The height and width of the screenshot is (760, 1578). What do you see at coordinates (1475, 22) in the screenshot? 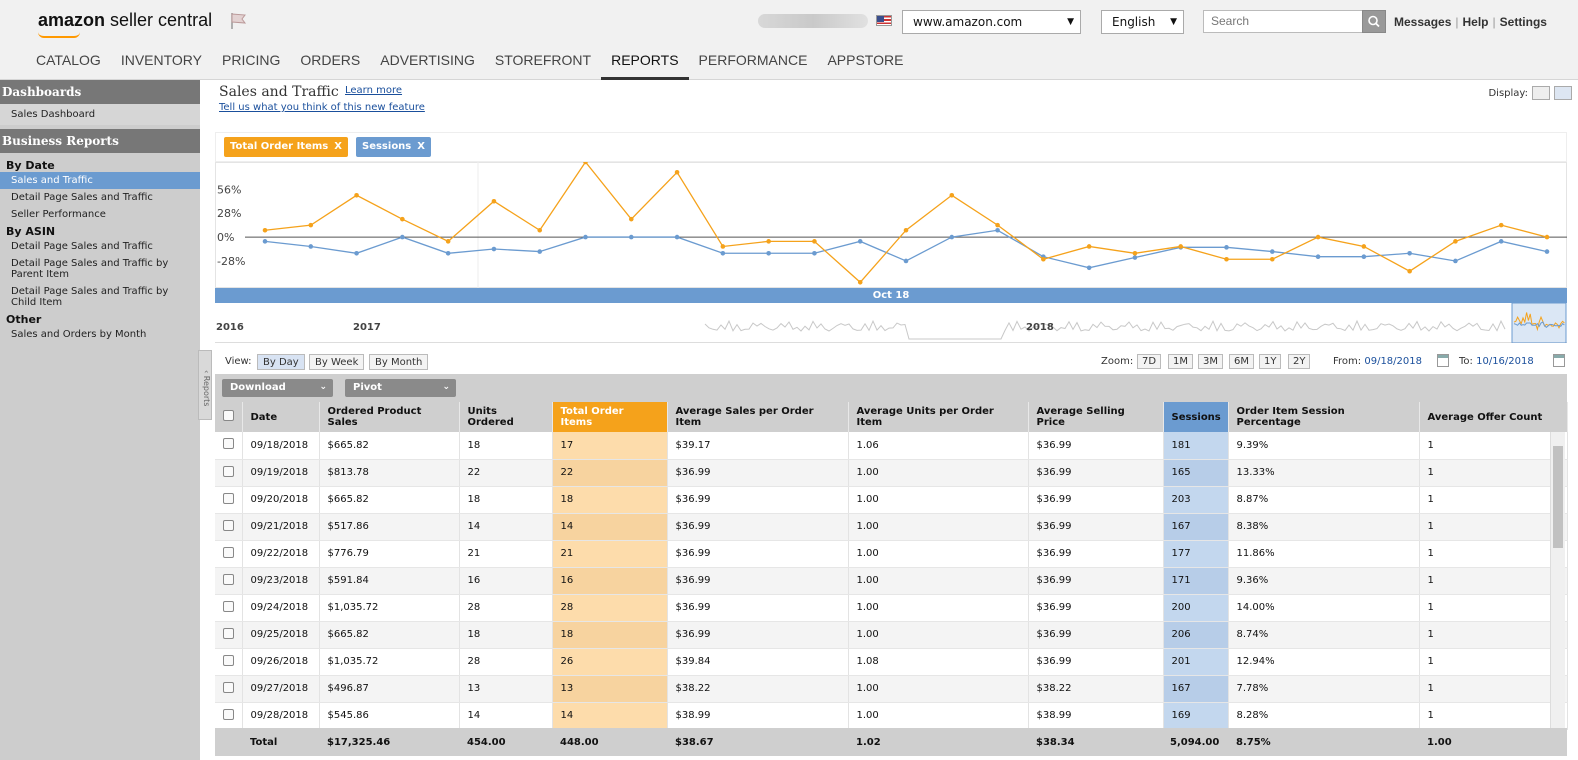
I see `help-link: Help` at bounding box center [1475, 22].